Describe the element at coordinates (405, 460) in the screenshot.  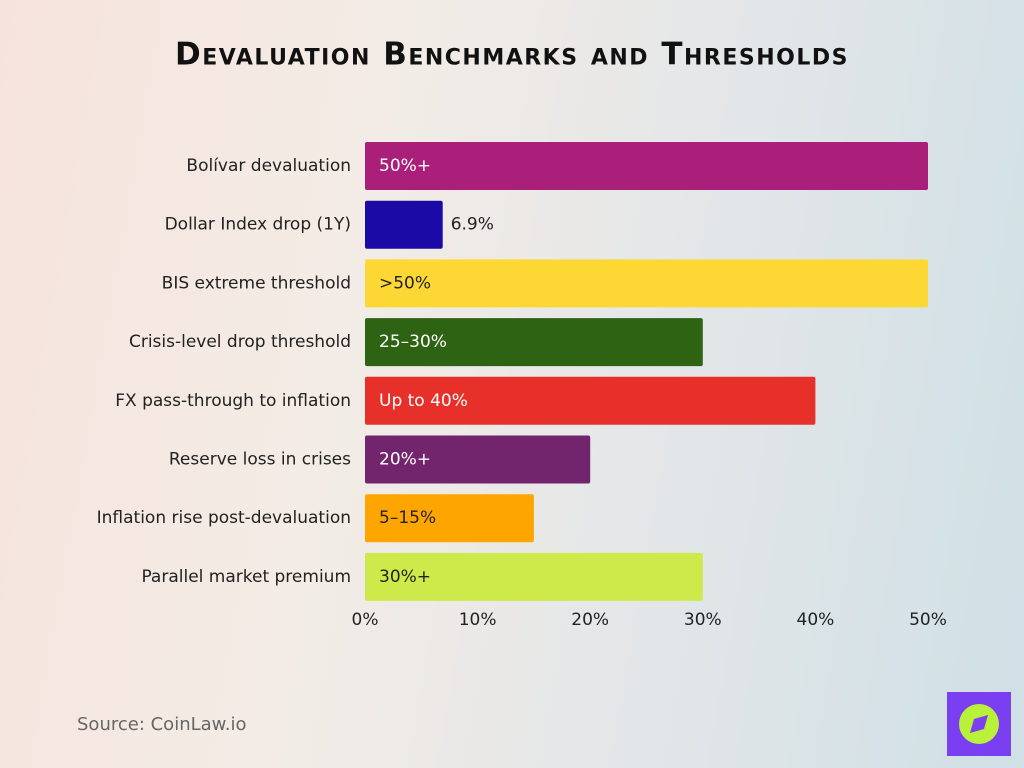
I see `value-label: 20%+` at that location.